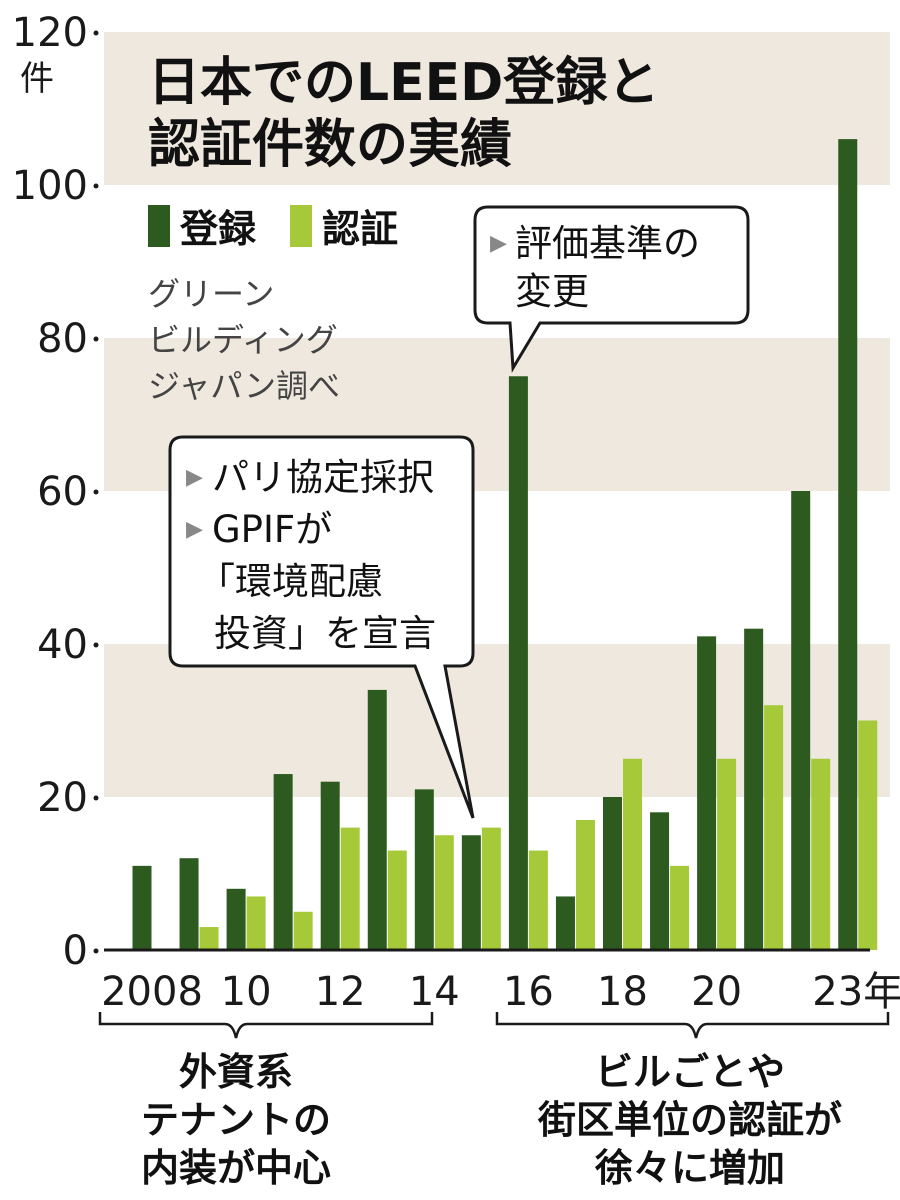 The width and height of the screenshot is (900, 1200). What do you see at coordinates (622, 992) in the screenshot?
I see `x-tick-label: 18` at bounding box center [622, 992].